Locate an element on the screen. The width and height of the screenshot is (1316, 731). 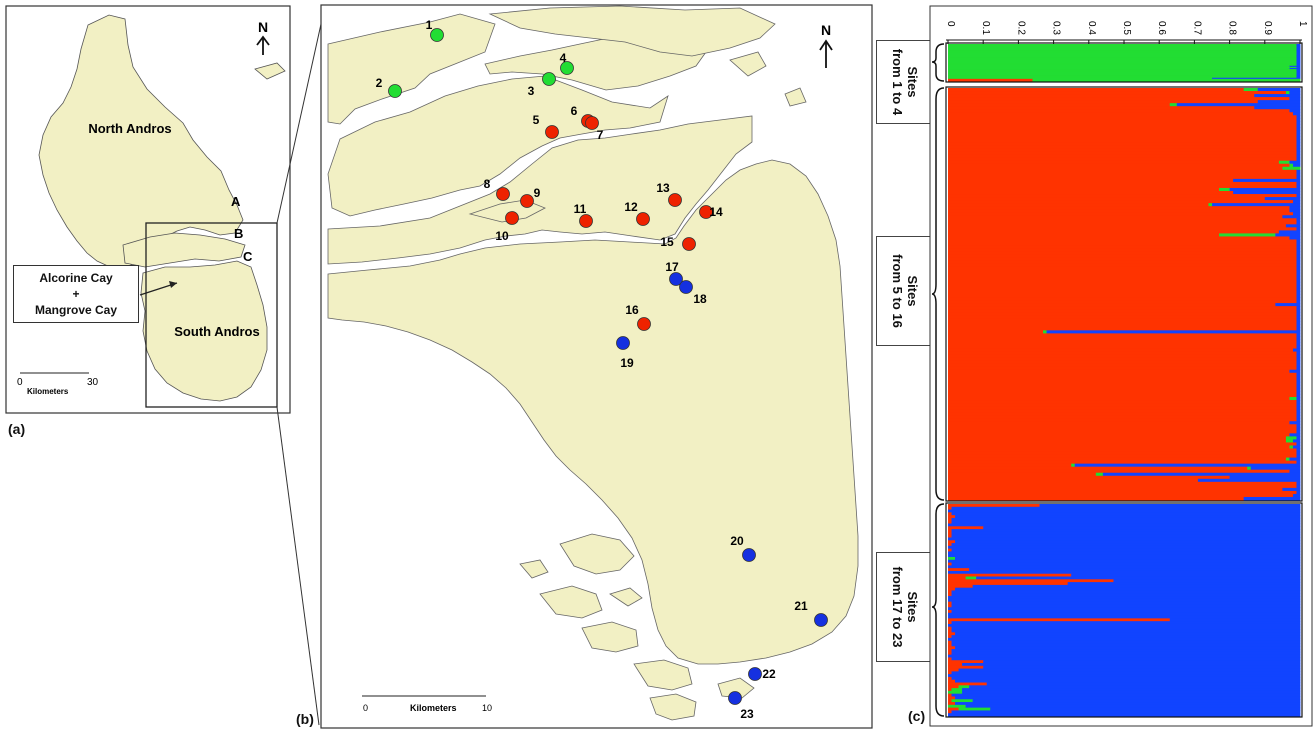
group-1-4-bar-31-blue is located at coordinates (1256, 78).